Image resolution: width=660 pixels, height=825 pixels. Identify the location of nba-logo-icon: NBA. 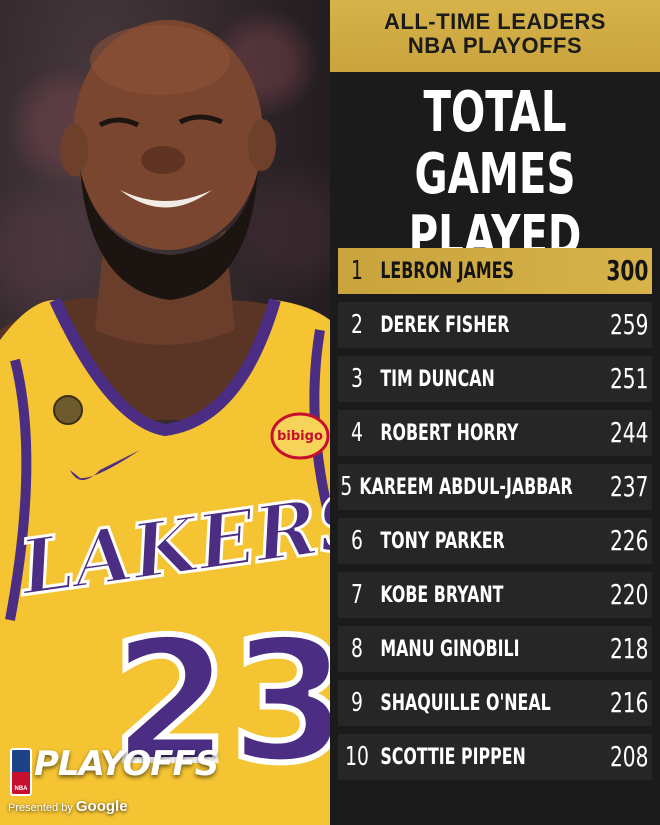
(21, 772).